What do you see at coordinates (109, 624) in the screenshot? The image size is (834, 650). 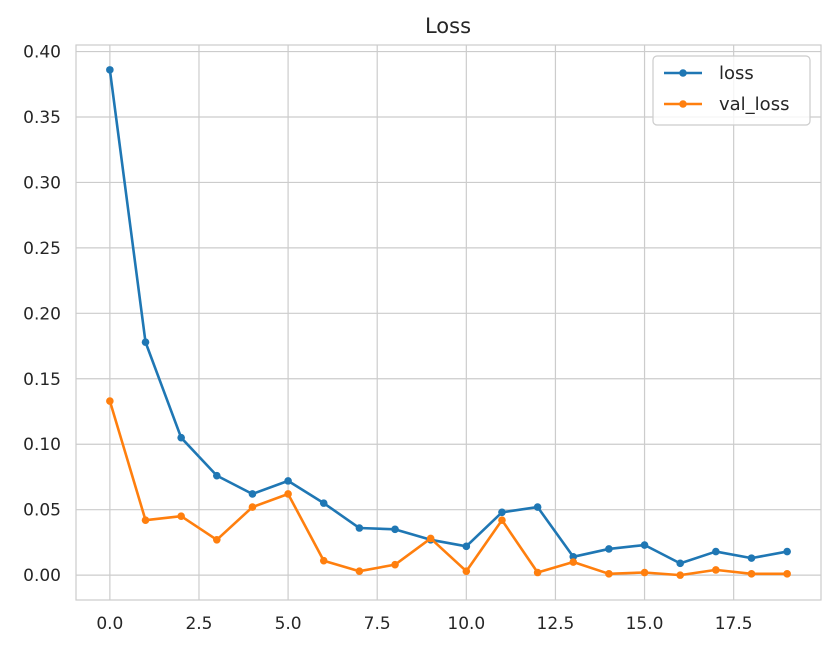 I see `x-tick-label: 0.0` at bounding box center [109, 624].